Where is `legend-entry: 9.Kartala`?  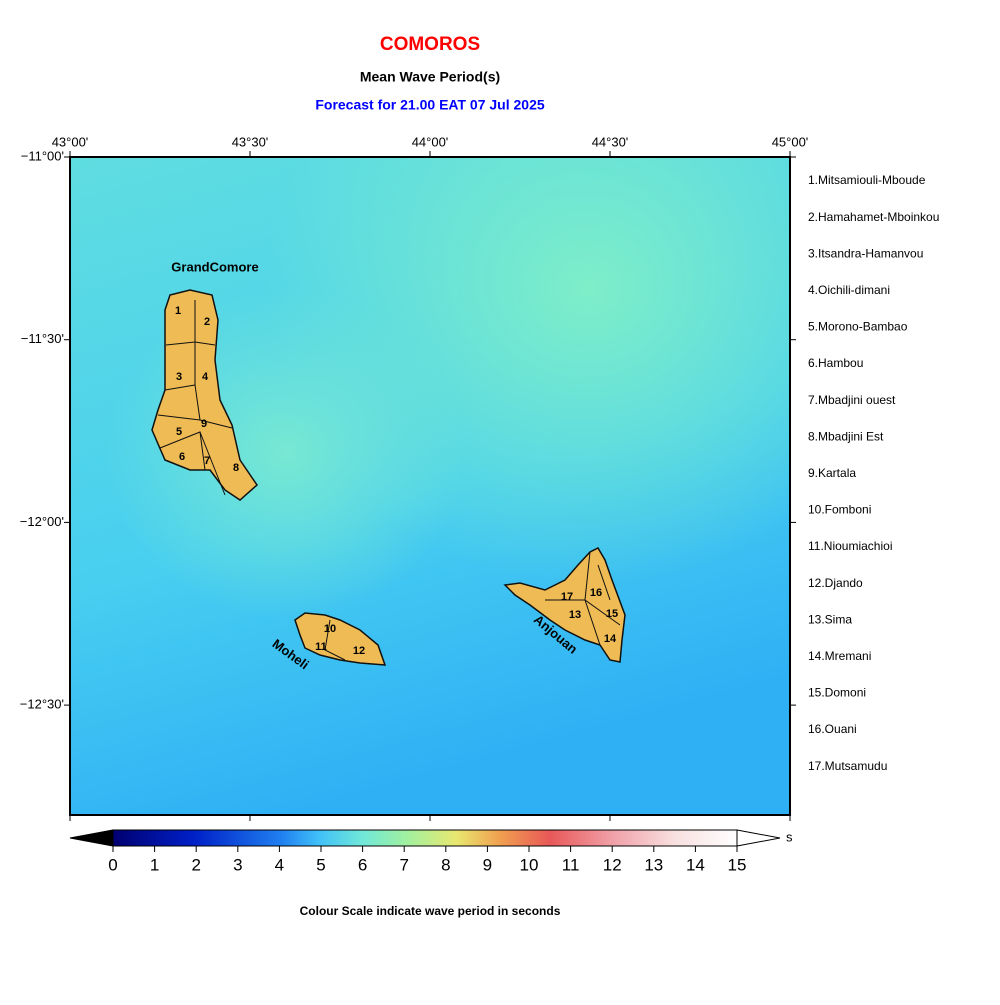
legend-entry: 9.Kartala is located at coordinates (832, 473).